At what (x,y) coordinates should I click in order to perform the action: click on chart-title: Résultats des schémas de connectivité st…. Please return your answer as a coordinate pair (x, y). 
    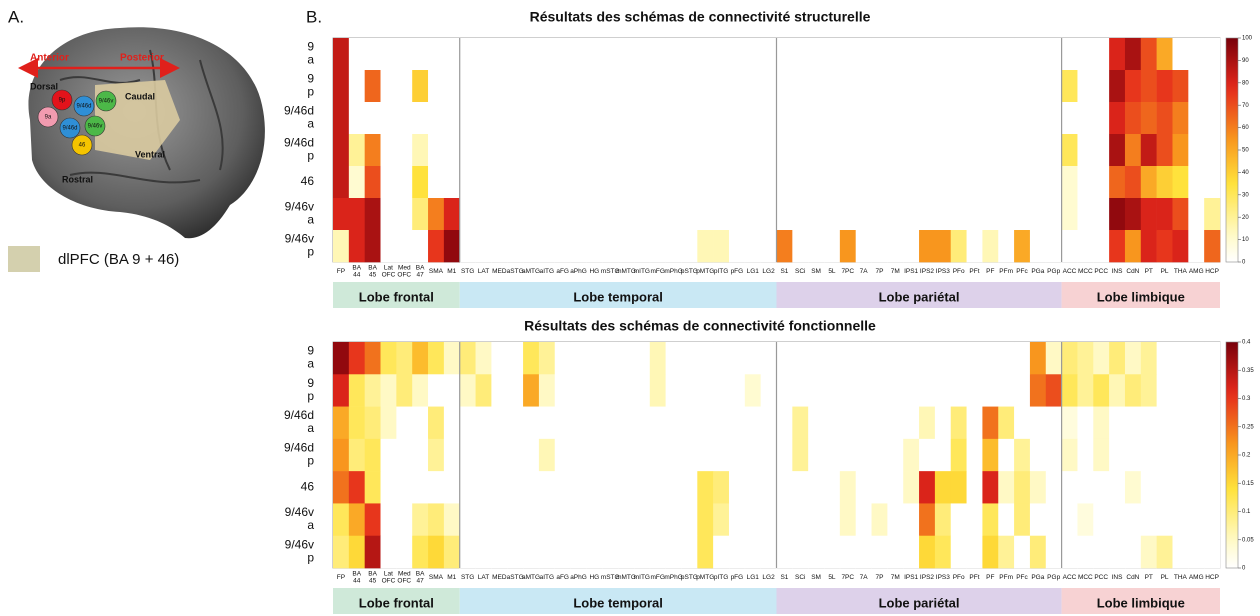
    Looking at the image, I should click on (700, 17).